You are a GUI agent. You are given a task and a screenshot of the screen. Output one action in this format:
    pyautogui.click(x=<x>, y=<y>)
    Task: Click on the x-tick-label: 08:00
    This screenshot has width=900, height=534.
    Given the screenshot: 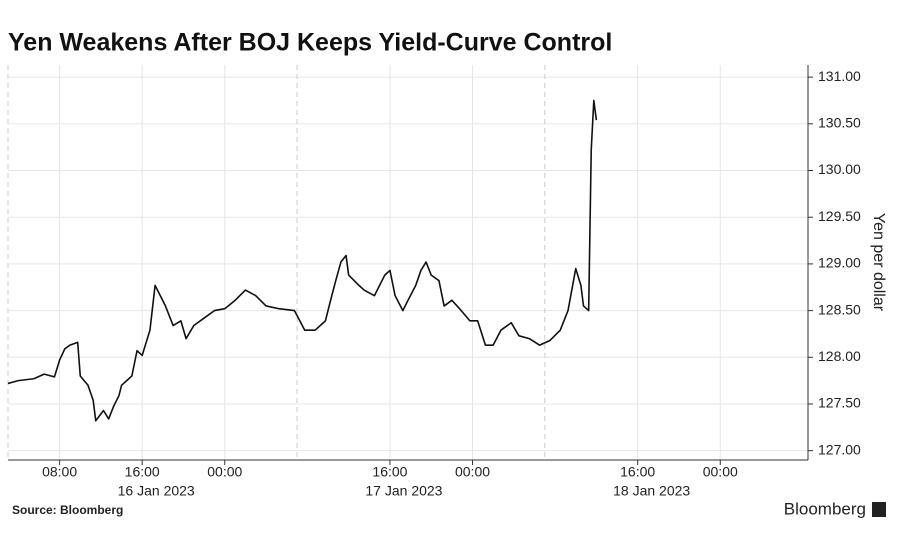 What is the action you would take?
    pyautogui.click(x=59, y=472)
    